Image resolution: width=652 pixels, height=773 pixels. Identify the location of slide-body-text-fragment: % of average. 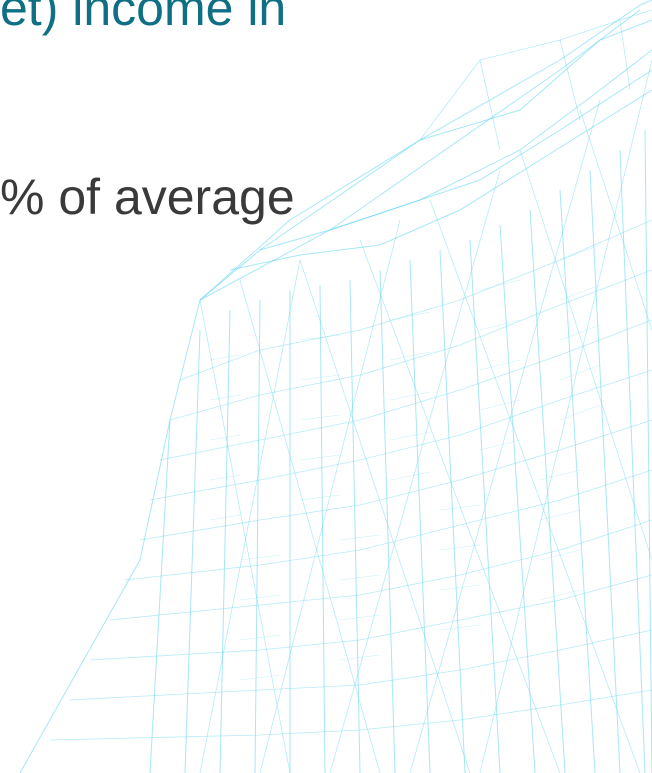
(147, 197).